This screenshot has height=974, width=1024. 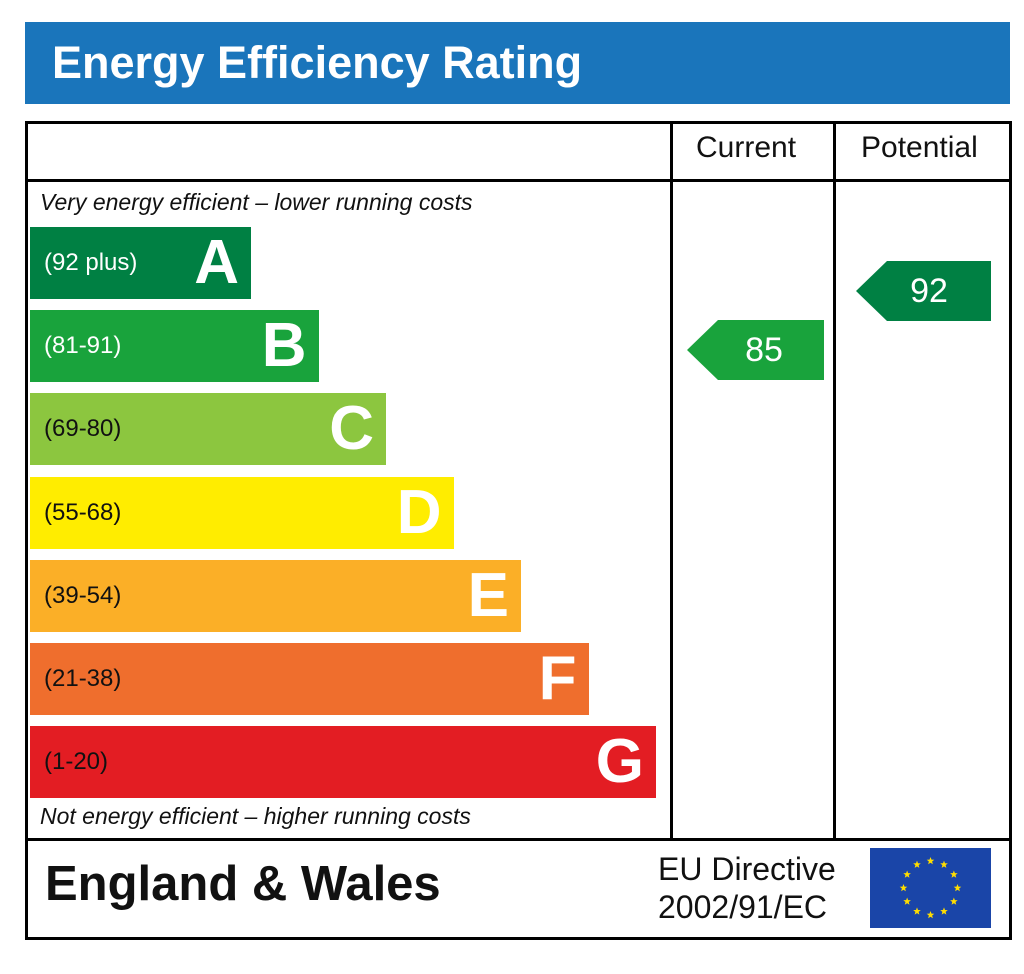 I want to click on band-letter: G, so click(x=619, y=762).